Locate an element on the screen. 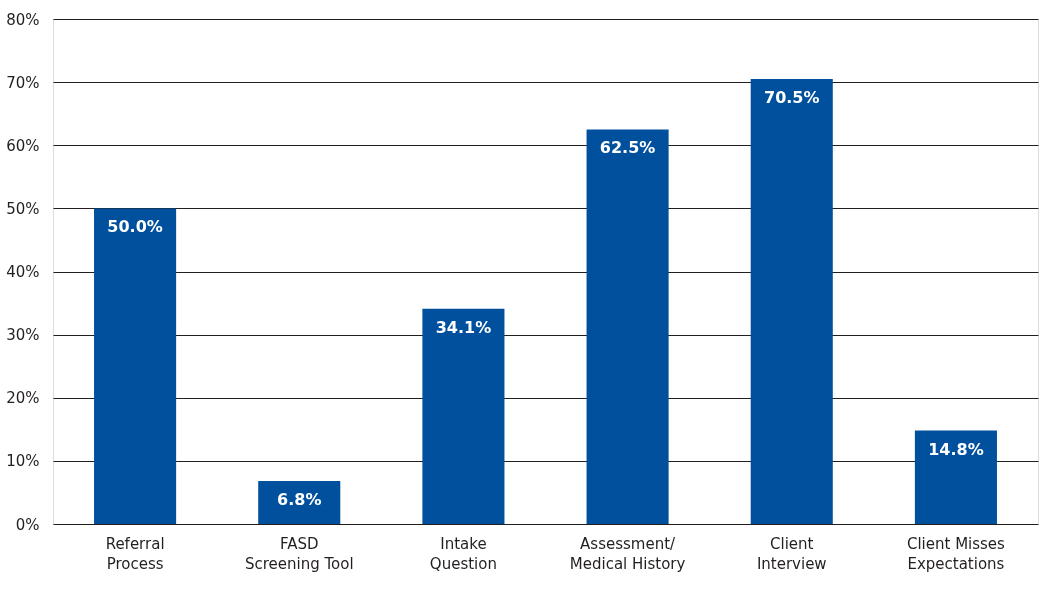  y-tick-label: 30% is located at coordinates (23, 335).